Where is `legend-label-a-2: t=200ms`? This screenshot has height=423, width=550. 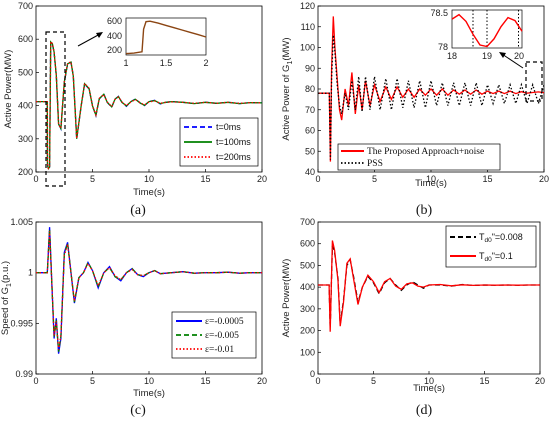
legend-label-a-2: t=200ms is located at coordinates (233, 157).